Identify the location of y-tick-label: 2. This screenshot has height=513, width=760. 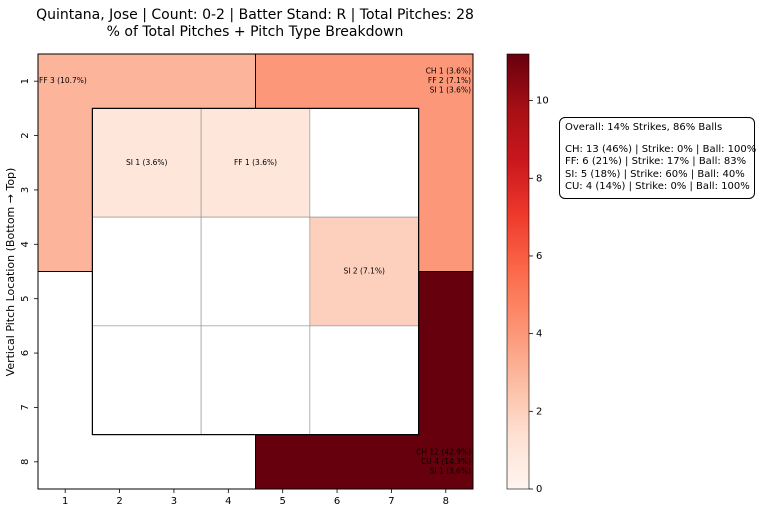
(25, 135).